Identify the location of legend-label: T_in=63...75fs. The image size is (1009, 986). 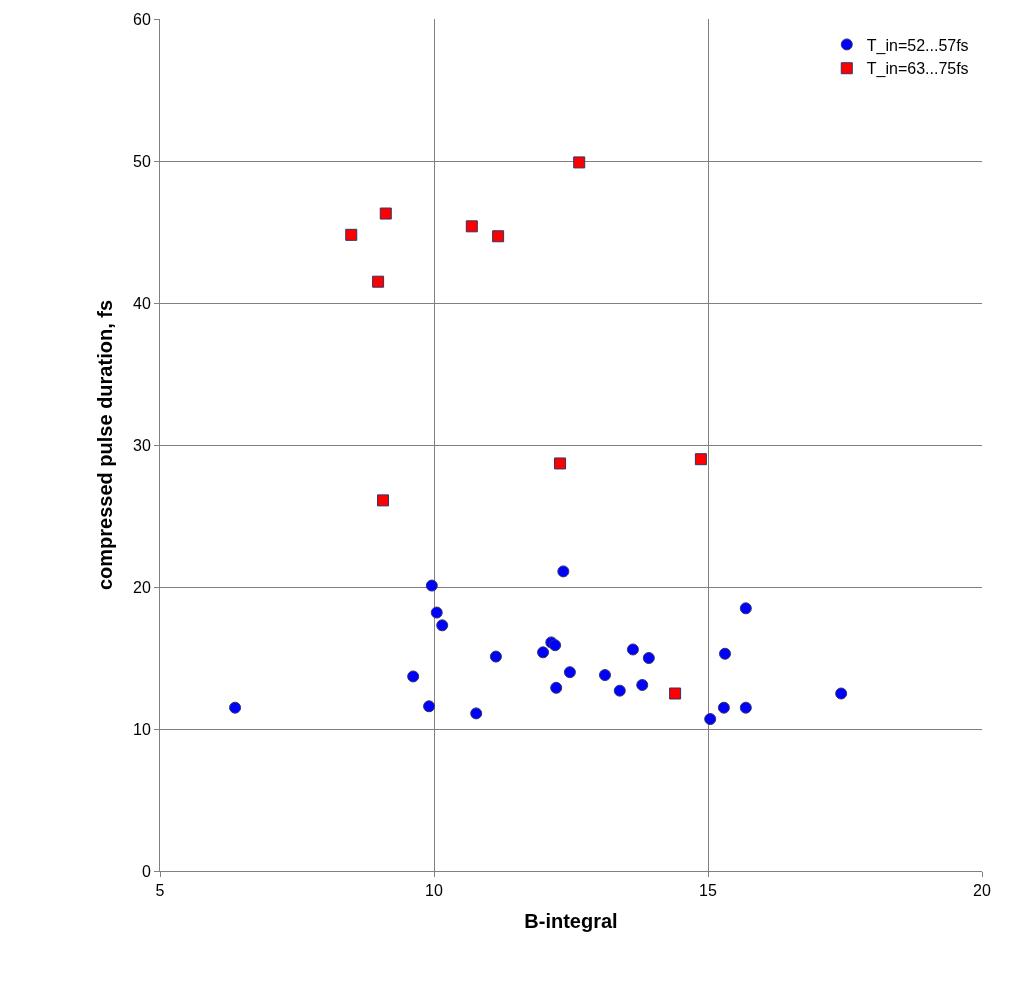
(917, 69).